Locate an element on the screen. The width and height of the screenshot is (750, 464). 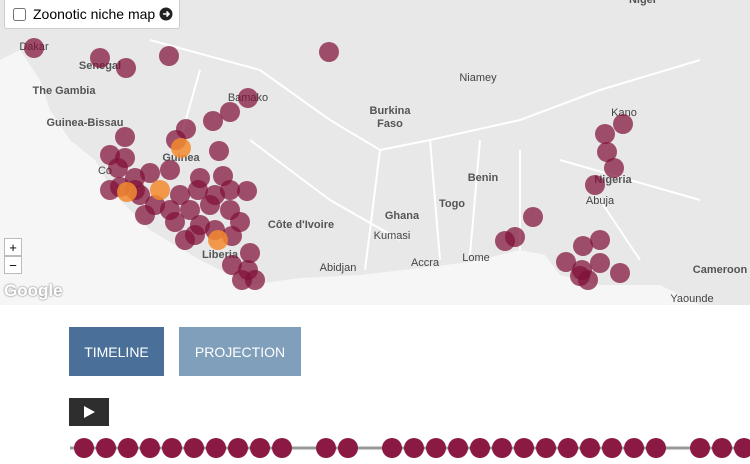
place-label: Yaounde is located at coordinates (691, 299).